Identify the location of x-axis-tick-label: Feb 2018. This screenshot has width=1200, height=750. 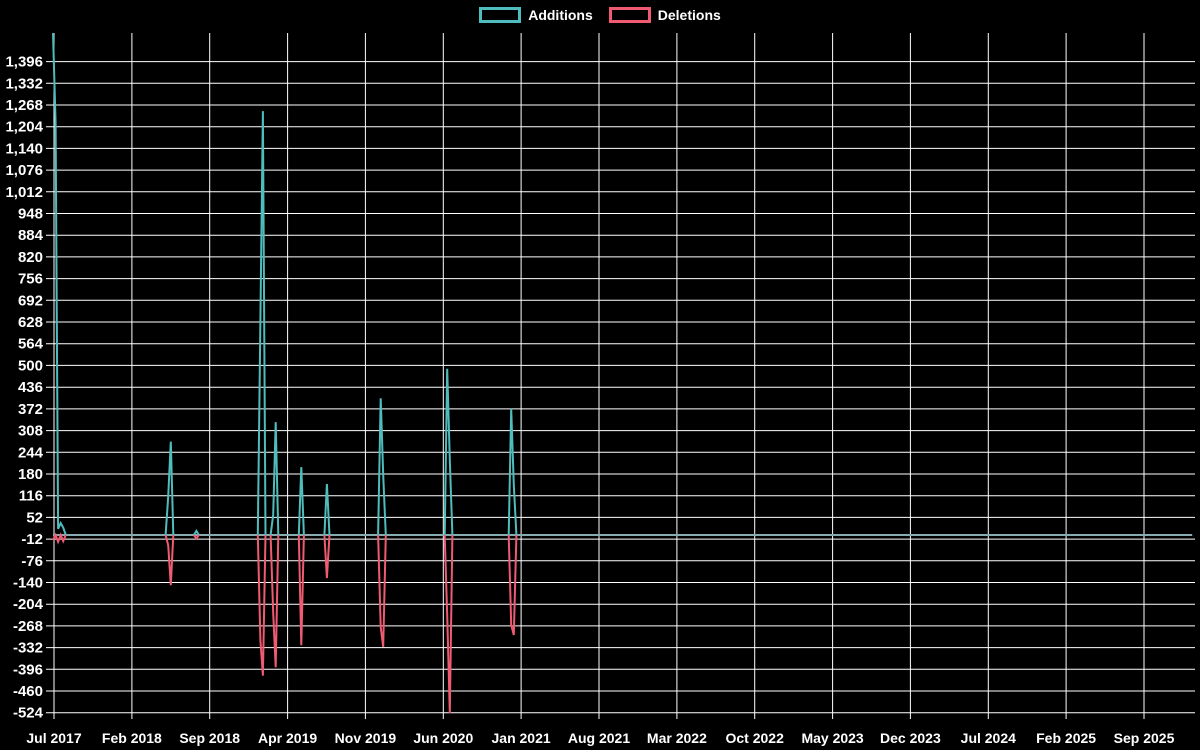
(132, 738).